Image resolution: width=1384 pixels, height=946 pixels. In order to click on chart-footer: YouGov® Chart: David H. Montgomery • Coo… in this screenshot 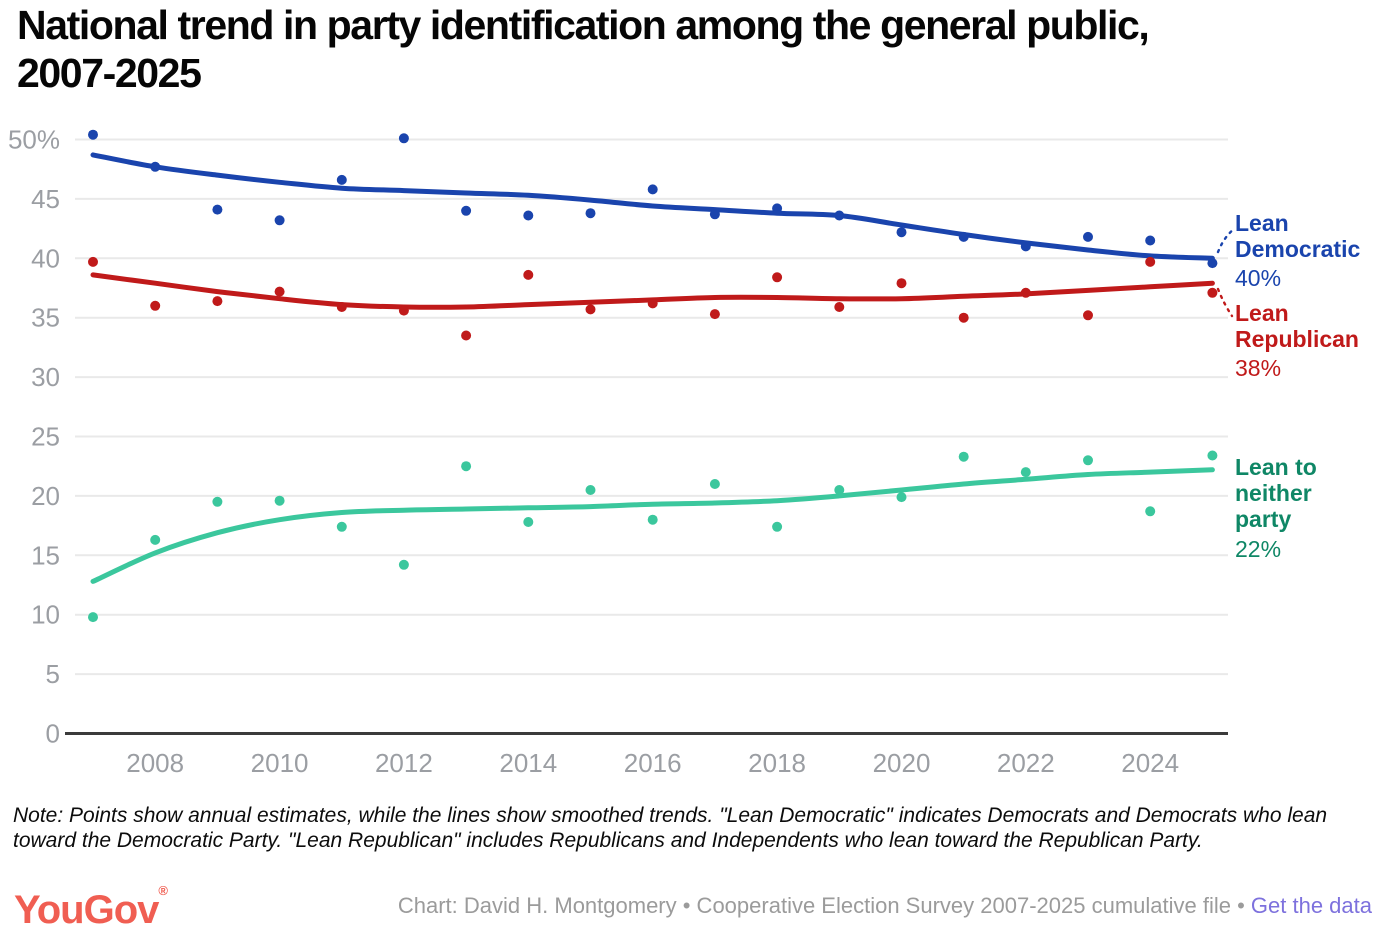, I will do `click(693, 907)`.